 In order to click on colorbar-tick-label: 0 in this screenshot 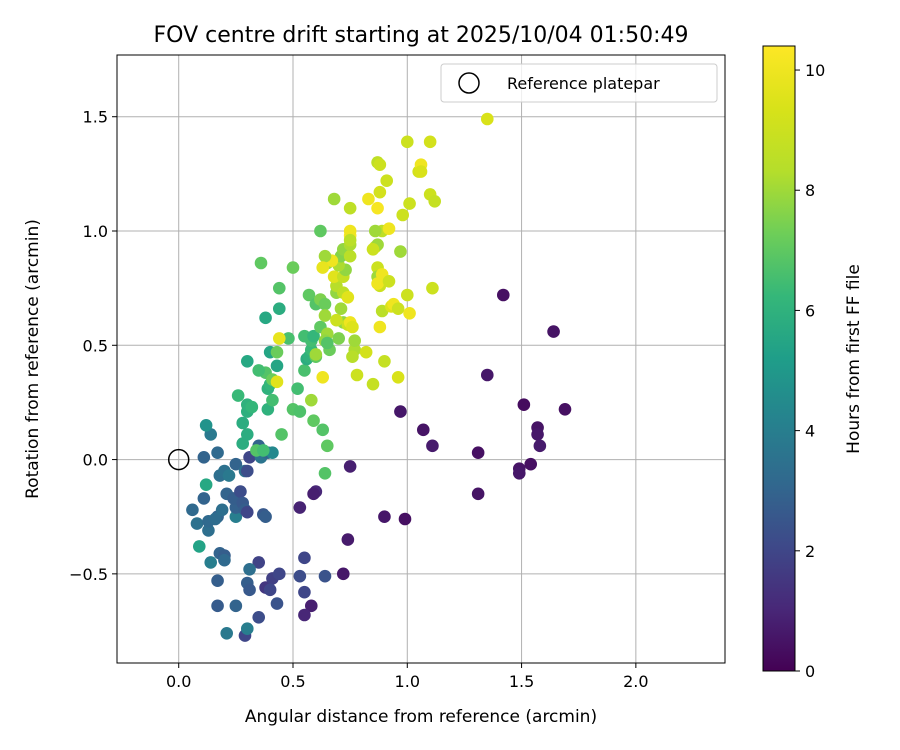, I will do `click(810, 671)`.